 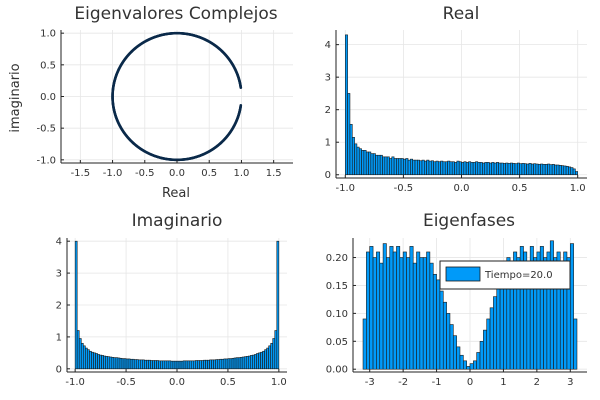 What do you see at coordinates (461, 14) in the screenshot?
I see `panel-title: Real` at bounding box center [461, 14].